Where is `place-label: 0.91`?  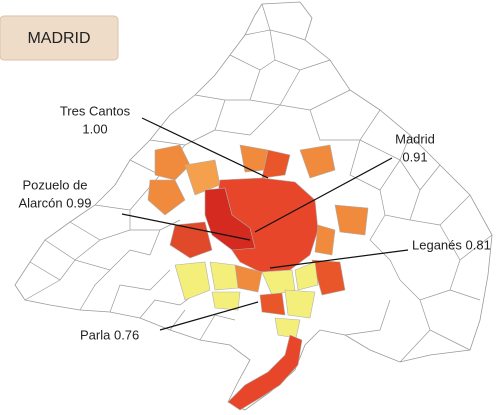
place-label: 0.91 is located at coordinates (414, 156).